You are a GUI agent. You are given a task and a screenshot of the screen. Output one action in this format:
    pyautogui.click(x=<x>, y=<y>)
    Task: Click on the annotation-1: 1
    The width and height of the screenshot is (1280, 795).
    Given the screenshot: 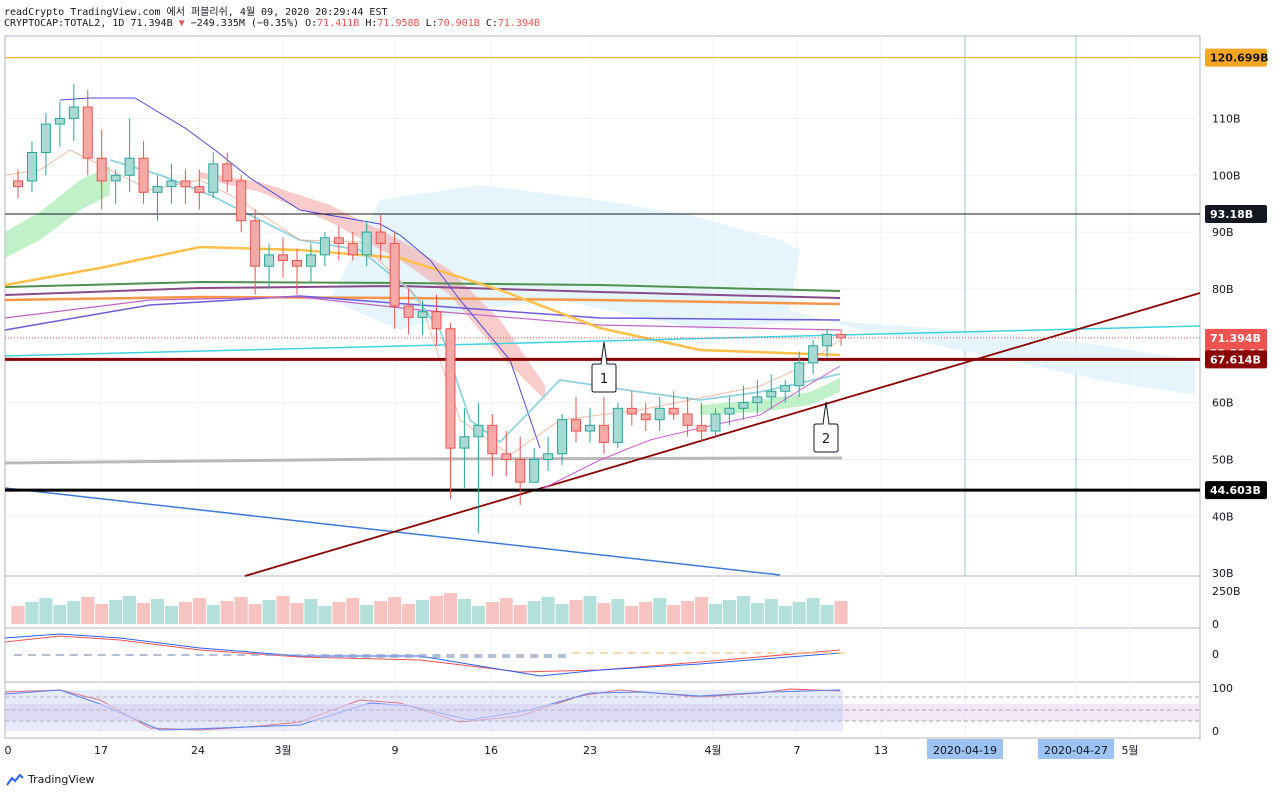 What is the action you would take?
    pyautogui.click(x=604, y=367)
    